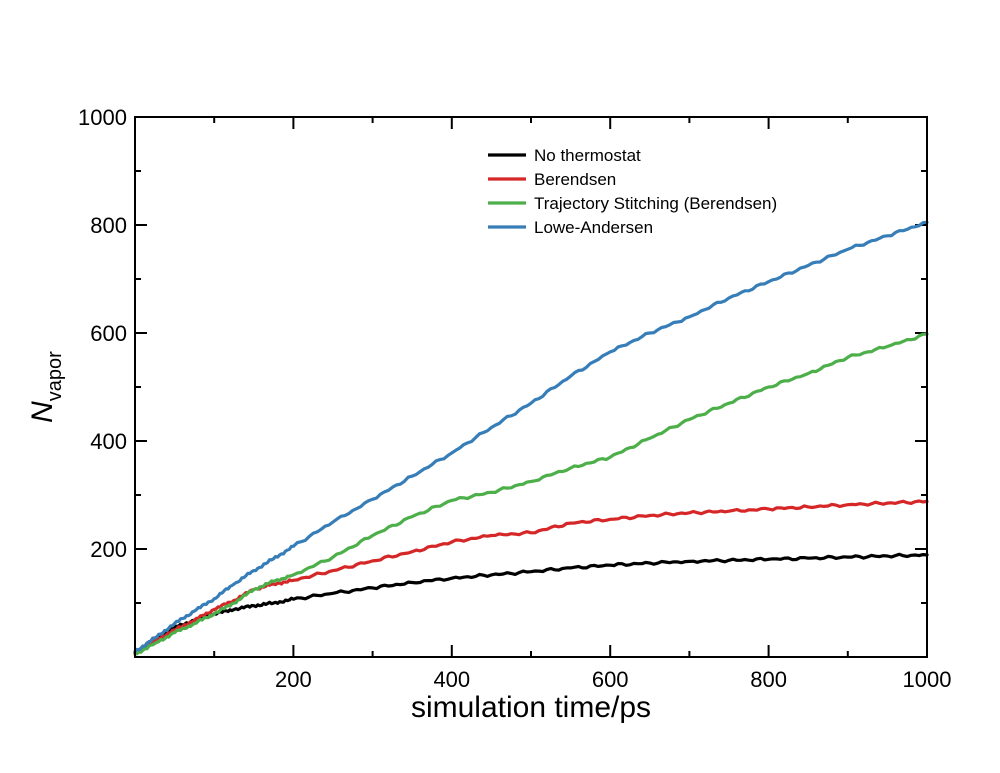 The width and height of the screenshot is (1000, 773). What do you see at coordinates (293, 679) in the screenshot?
I see `x-tick-label: 200` at bounding box center [293, 679].